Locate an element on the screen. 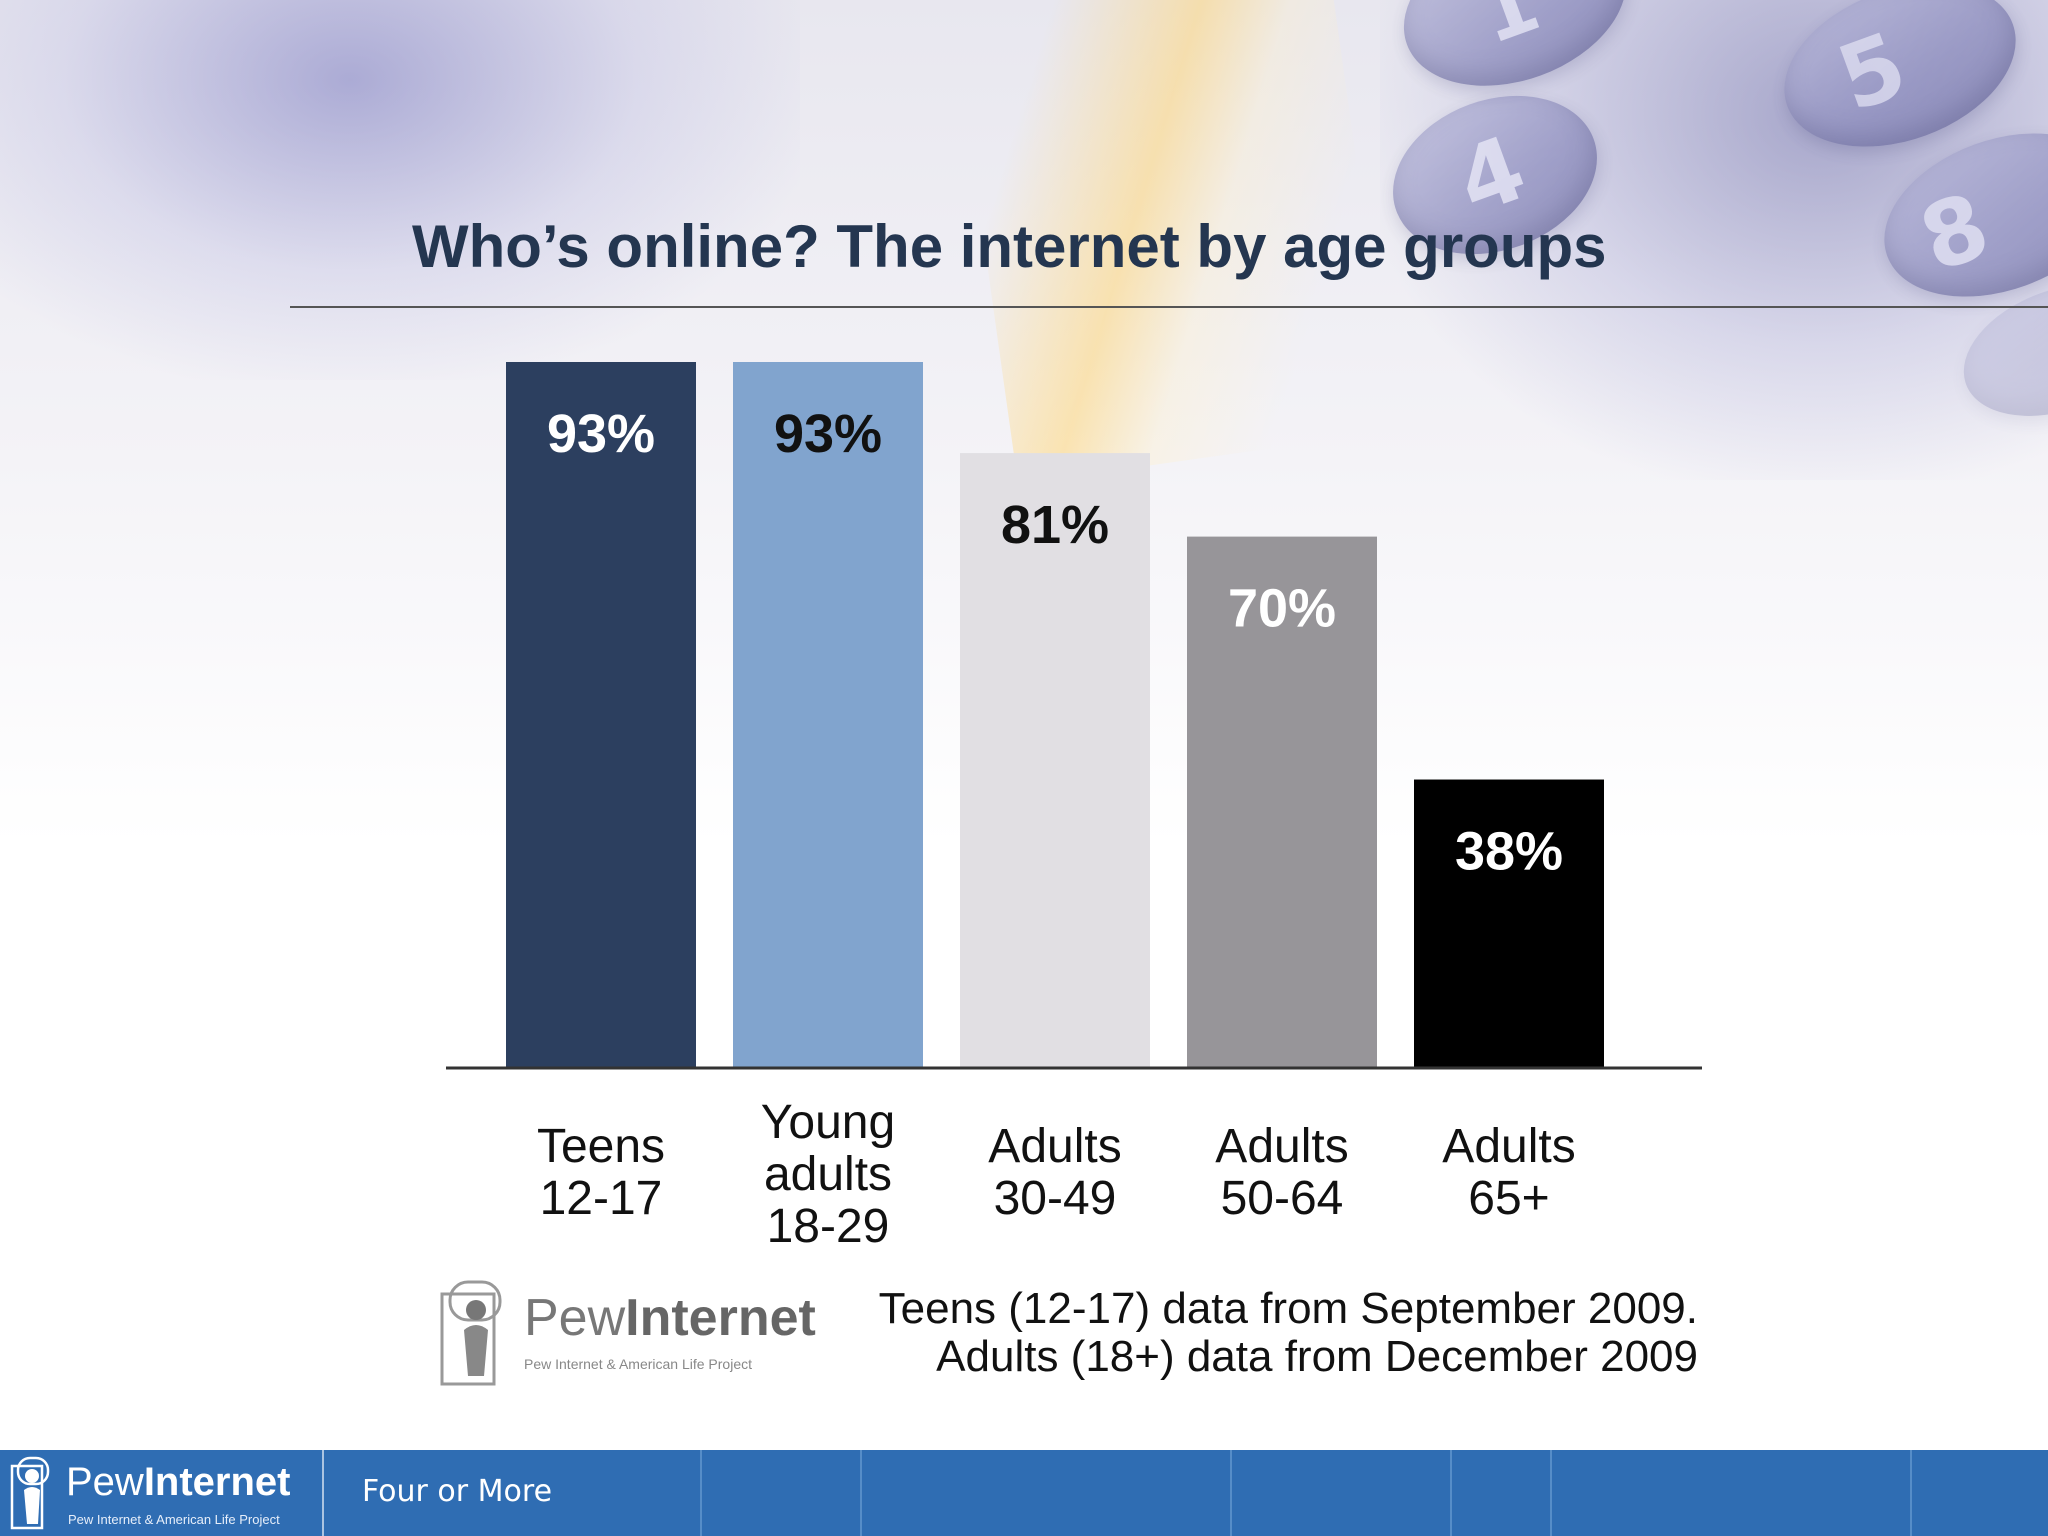 The image size is (2048, 1536). background-blur is located at coordinates (400, 190).